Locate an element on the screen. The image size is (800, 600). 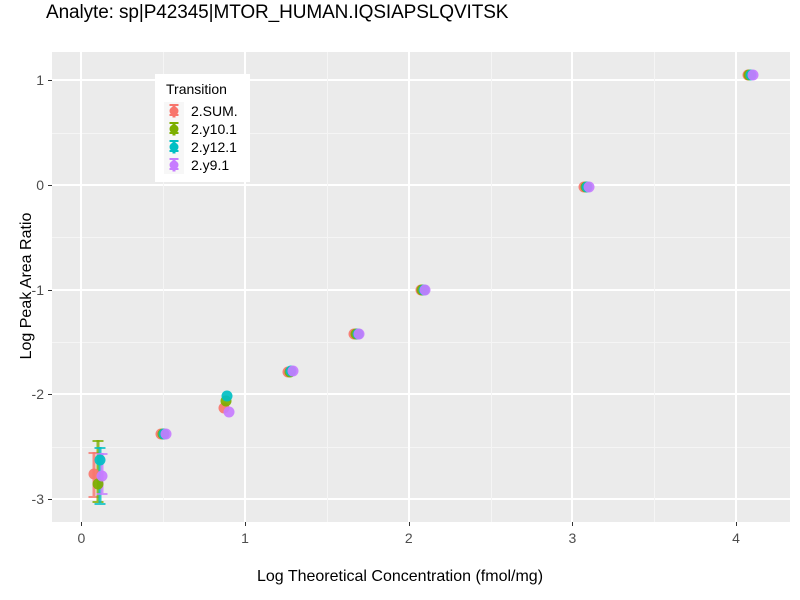
y-axis-tick-label: -2 is located at coordinates (37, 394).